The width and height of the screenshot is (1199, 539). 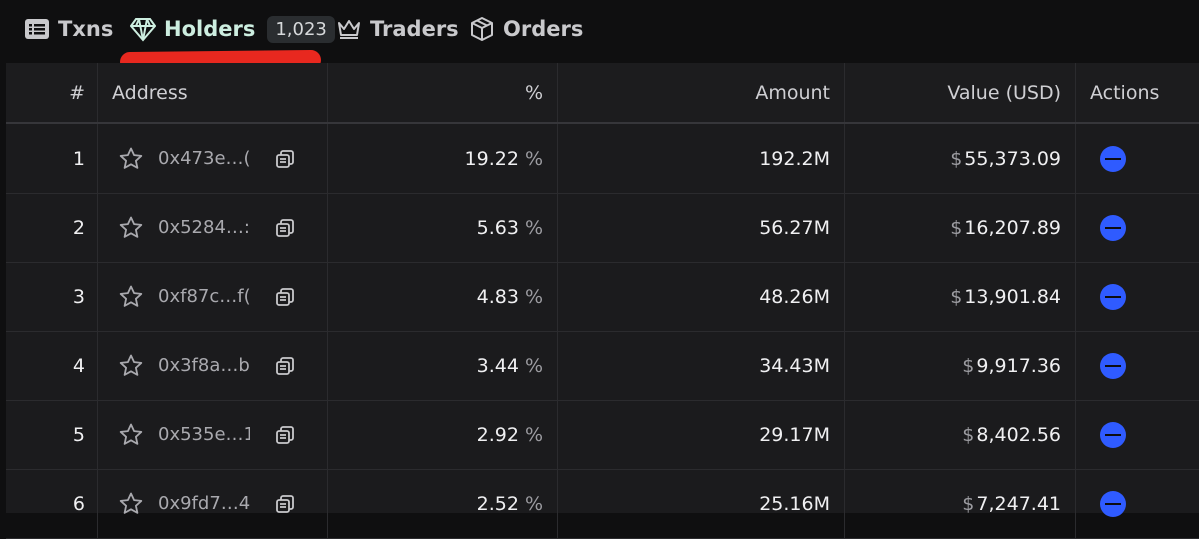 What do you see at coordinates (204, 158) in the screenshot?
I see `holder-address: 0x473e…(` at bounding box center [204, 158].